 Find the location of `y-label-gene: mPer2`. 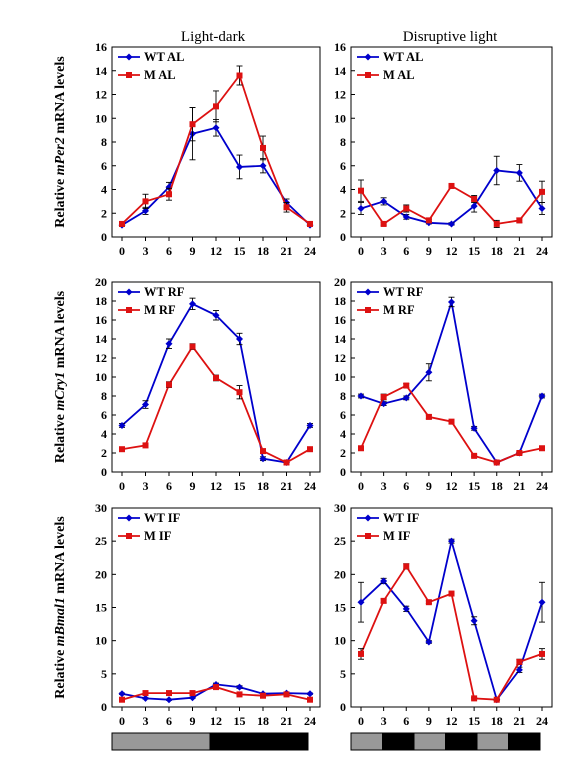

y-label-gene: mPer2 is located at coordinates (60, 156).